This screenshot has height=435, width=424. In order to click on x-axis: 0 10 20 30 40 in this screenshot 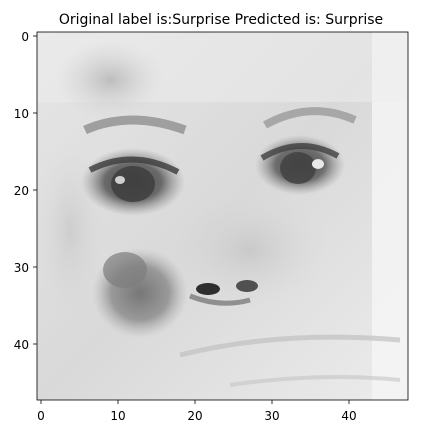, I will do `click(197, 411)`.